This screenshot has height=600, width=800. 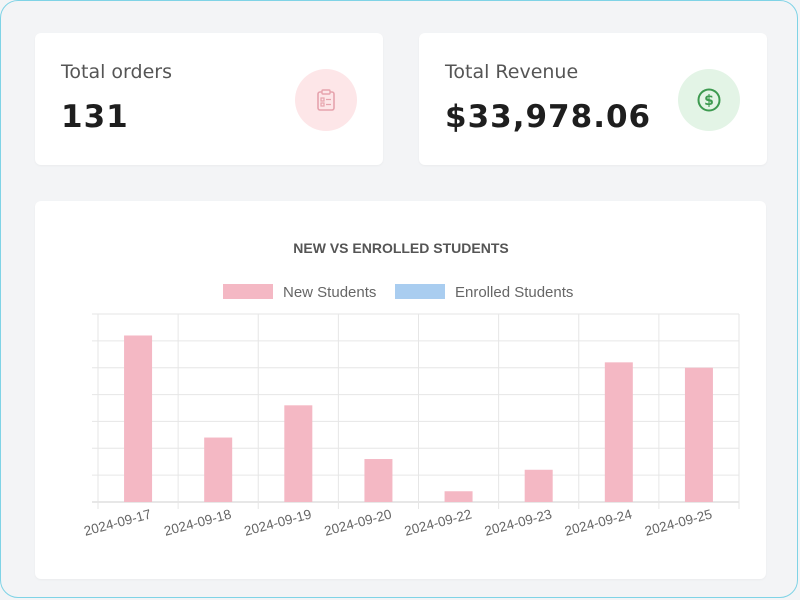 What do you see at coordinates (512, 72) in the screenshot?
I see `total-revenue-label: Total Revenue` at bounding box center [512, 72].